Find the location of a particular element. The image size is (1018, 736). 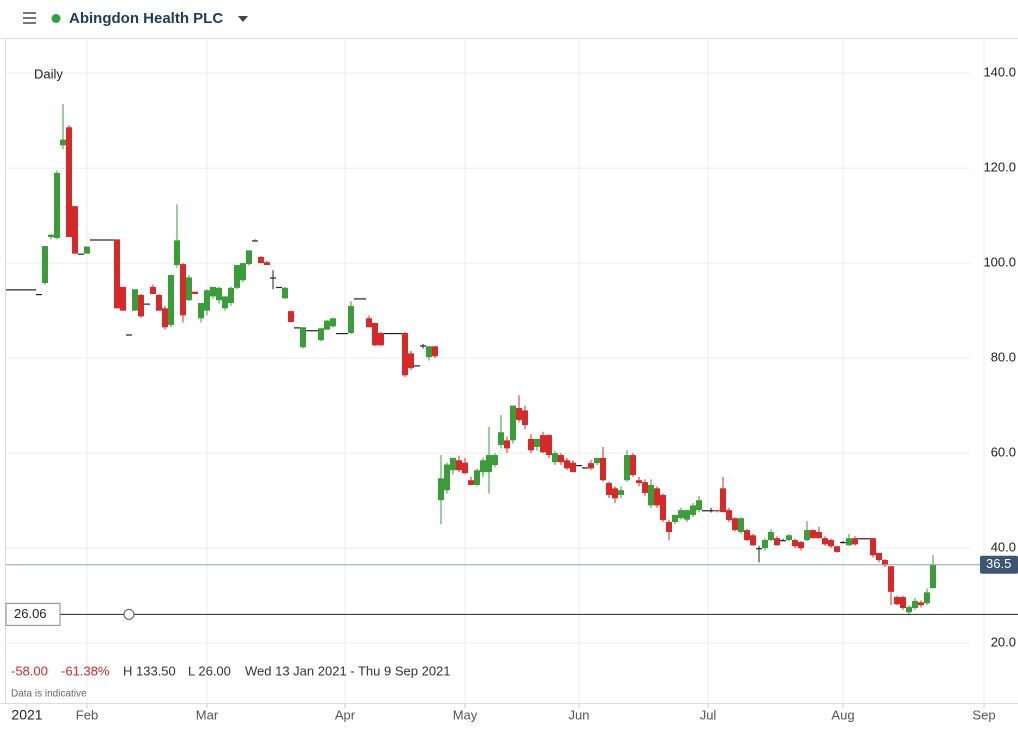

last-price-label: 36.5 is located at coordinates (998, 563).